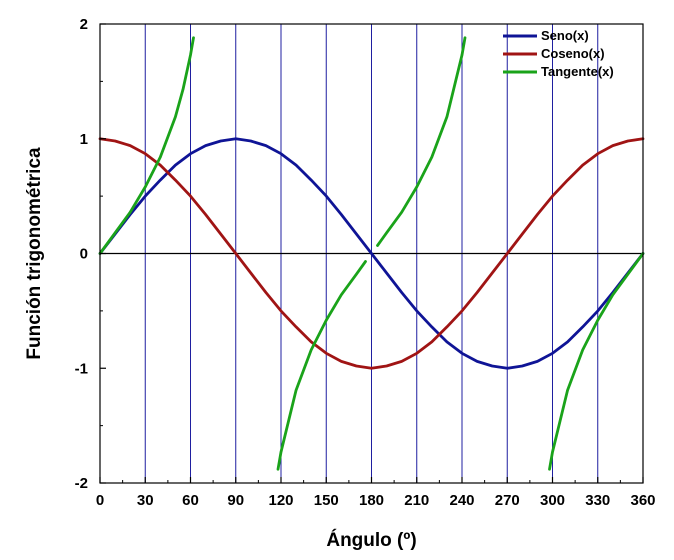  I want to click on y-tick-label: 2, so click(84, 24).